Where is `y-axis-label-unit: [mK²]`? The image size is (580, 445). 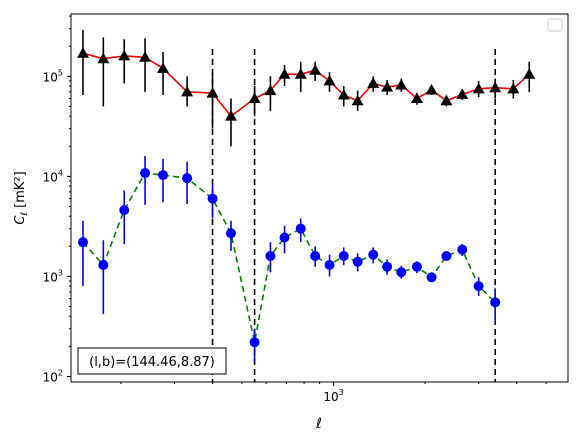 y-axis-label-unit: [mK²] is located at coordinates (20, 189).